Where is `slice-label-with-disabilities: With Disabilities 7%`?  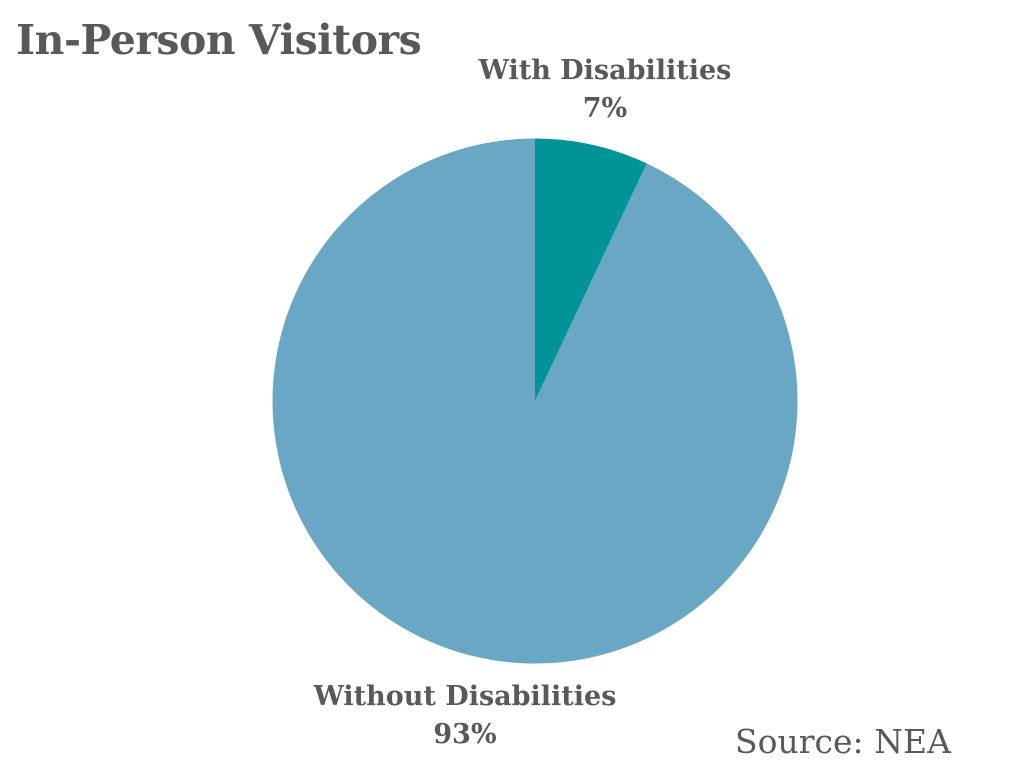 slice-label-with-disabilities: With Disabilities 7% is located at coordinates (605, 90).